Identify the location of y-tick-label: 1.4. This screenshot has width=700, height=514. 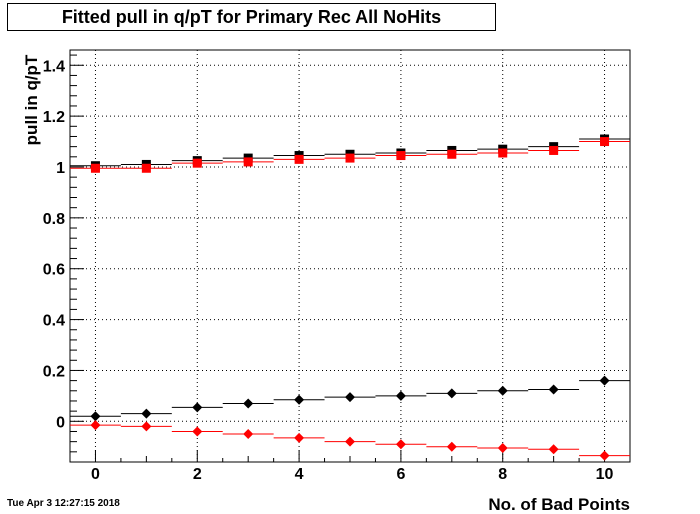
(54, 66).